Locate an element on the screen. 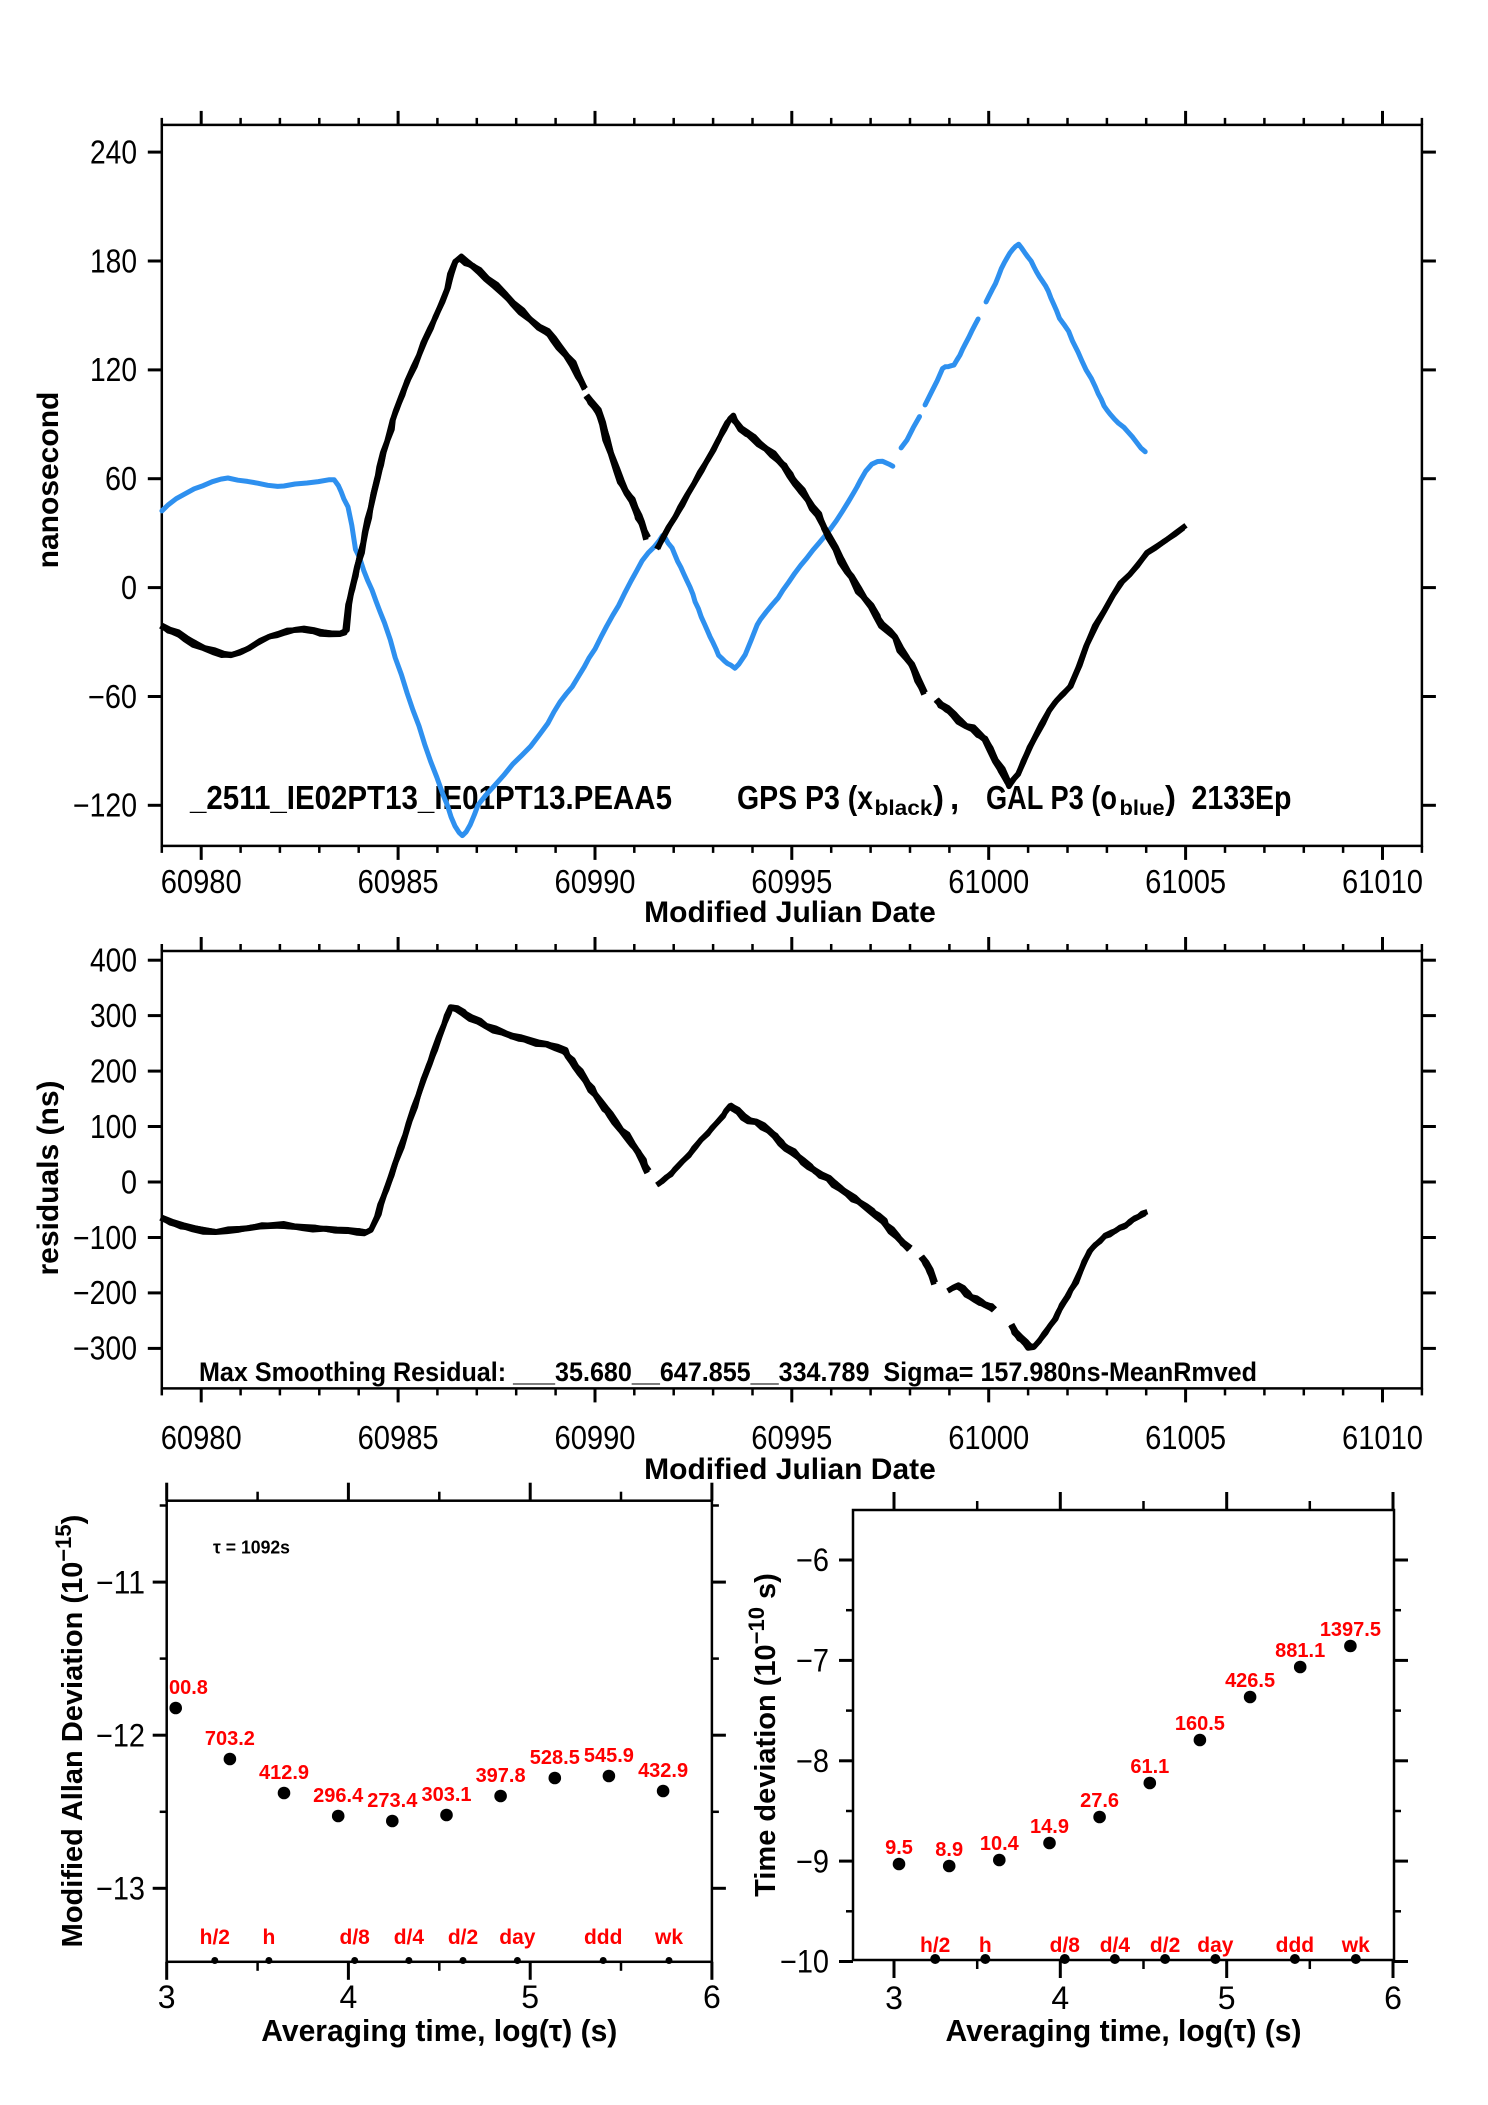  svg-text: −100 is located at coordinates (105, 1237).